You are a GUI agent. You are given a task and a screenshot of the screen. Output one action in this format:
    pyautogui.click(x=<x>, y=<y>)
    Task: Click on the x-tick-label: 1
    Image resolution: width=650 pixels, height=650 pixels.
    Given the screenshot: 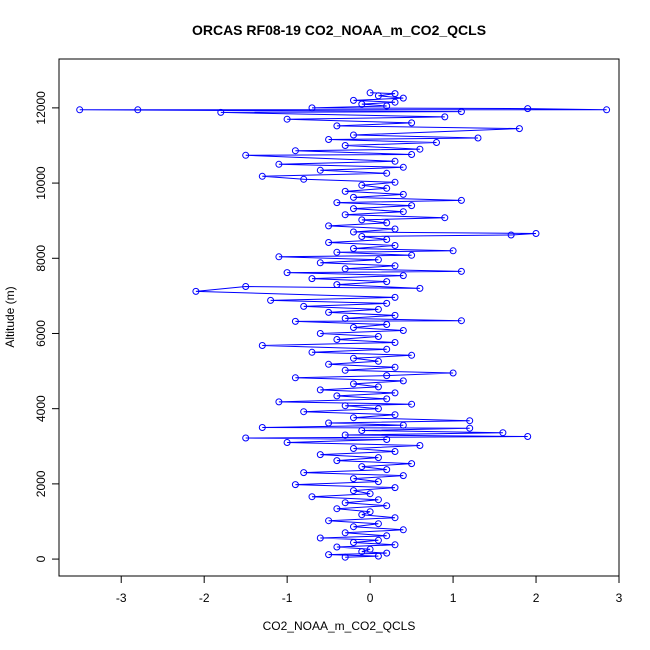 What is the action you would take?
    pyautogui.click(x=453, y=598)
    